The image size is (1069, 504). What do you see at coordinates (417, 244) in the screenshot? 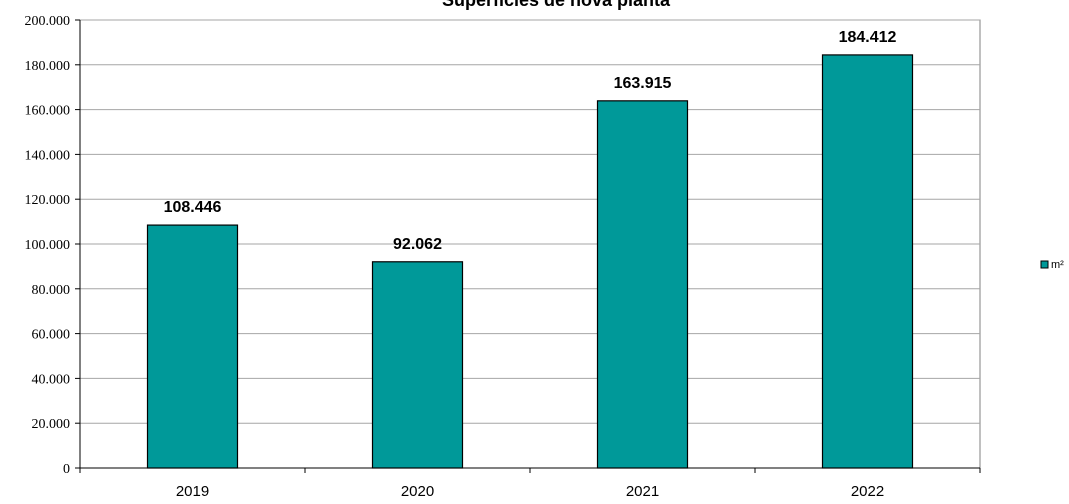
I see `data-label: 92.062` at bounding box center [417, 244].